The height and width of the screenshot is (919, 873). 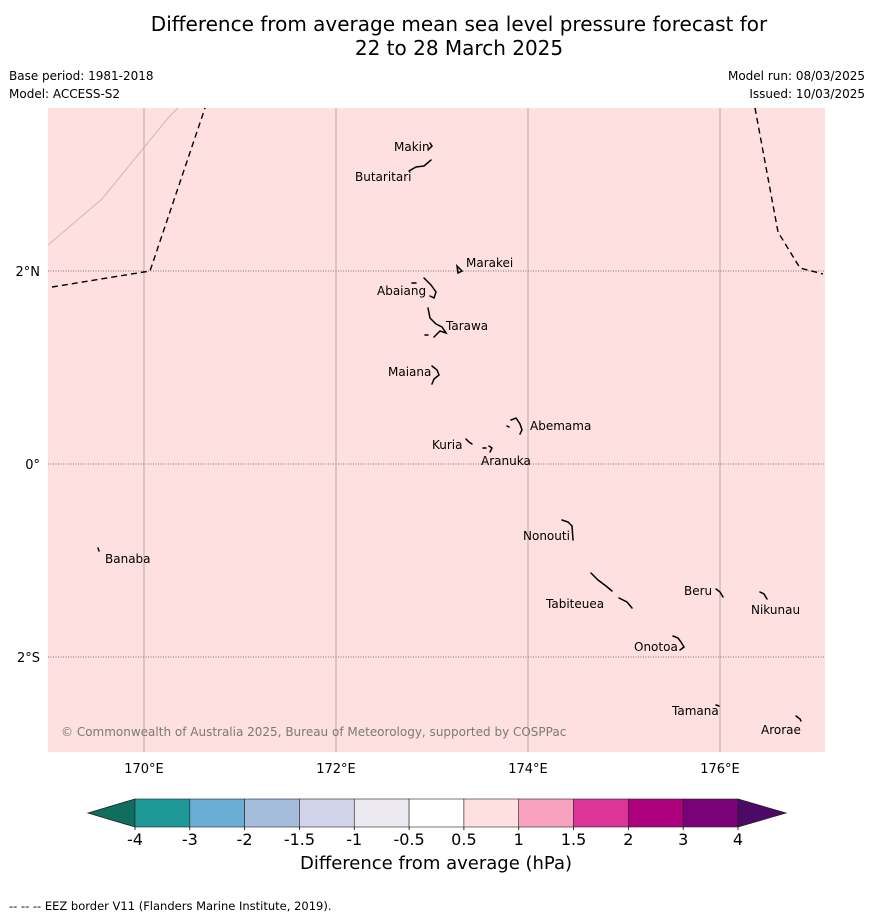 I want to click on island-label: Maiana, so click(x=409, y=372).